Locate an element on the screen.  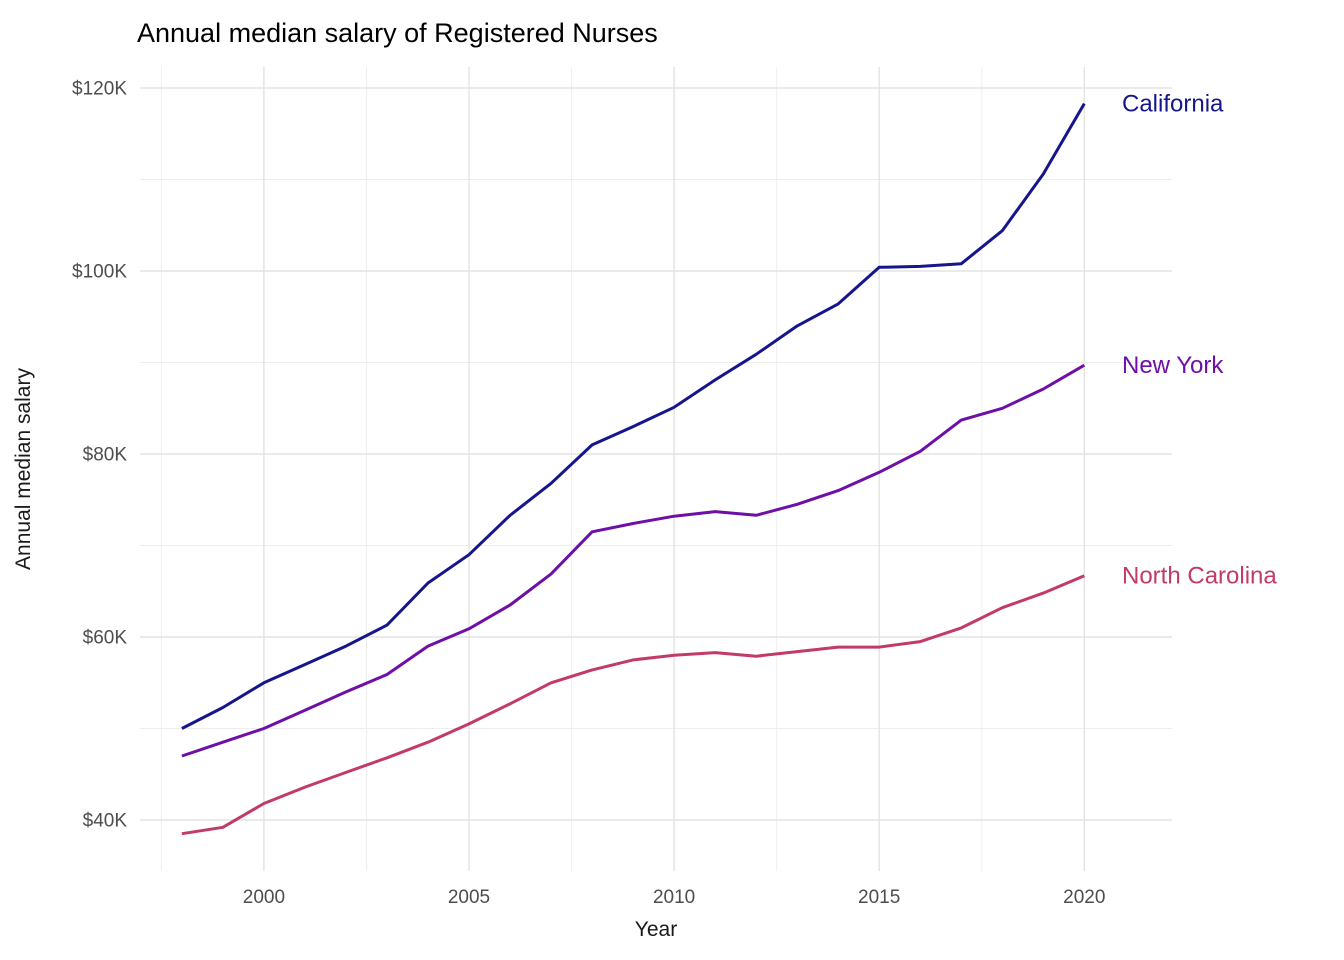
series-label-california: California is located at coordinates (1173, 104).